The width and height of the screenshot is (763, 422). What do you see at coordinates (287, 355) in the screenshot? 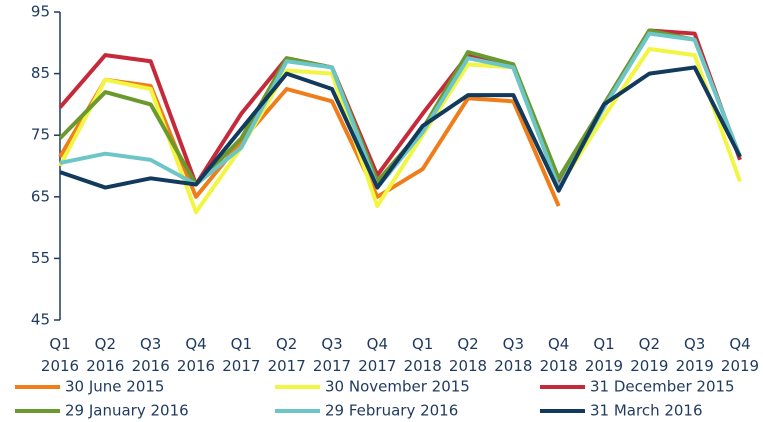
I see `x-tick-label: Q2 2017` at bounding box center [287, 355].